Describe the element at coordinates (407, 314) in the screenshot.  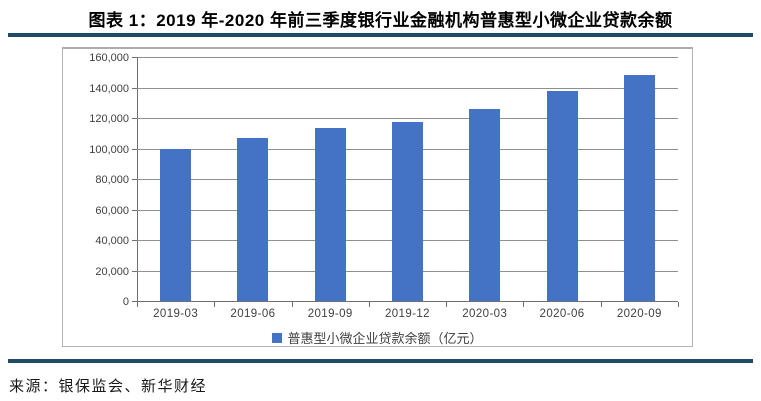
I see `x-axis-label: 2019-12` at that location.